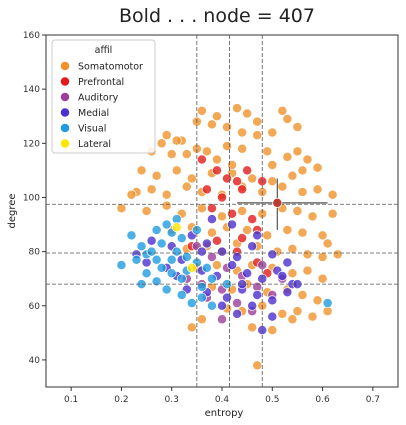 This screenshot has height=425, width=406. I want to click on y-tick-label: 140, so click(31, 90).